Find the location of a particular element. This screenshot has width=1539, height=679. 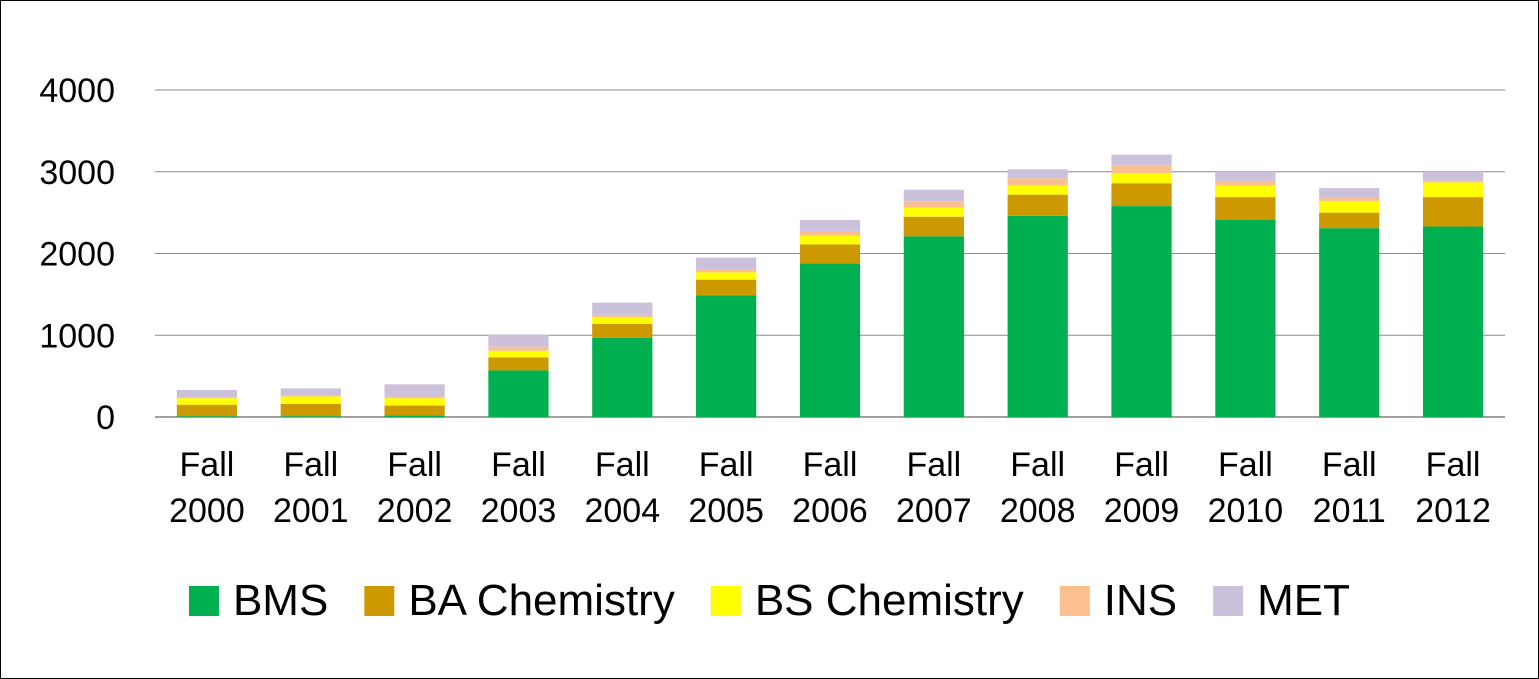

x-tick-label: Fall 2008 is located at coordinates (1038, 488).